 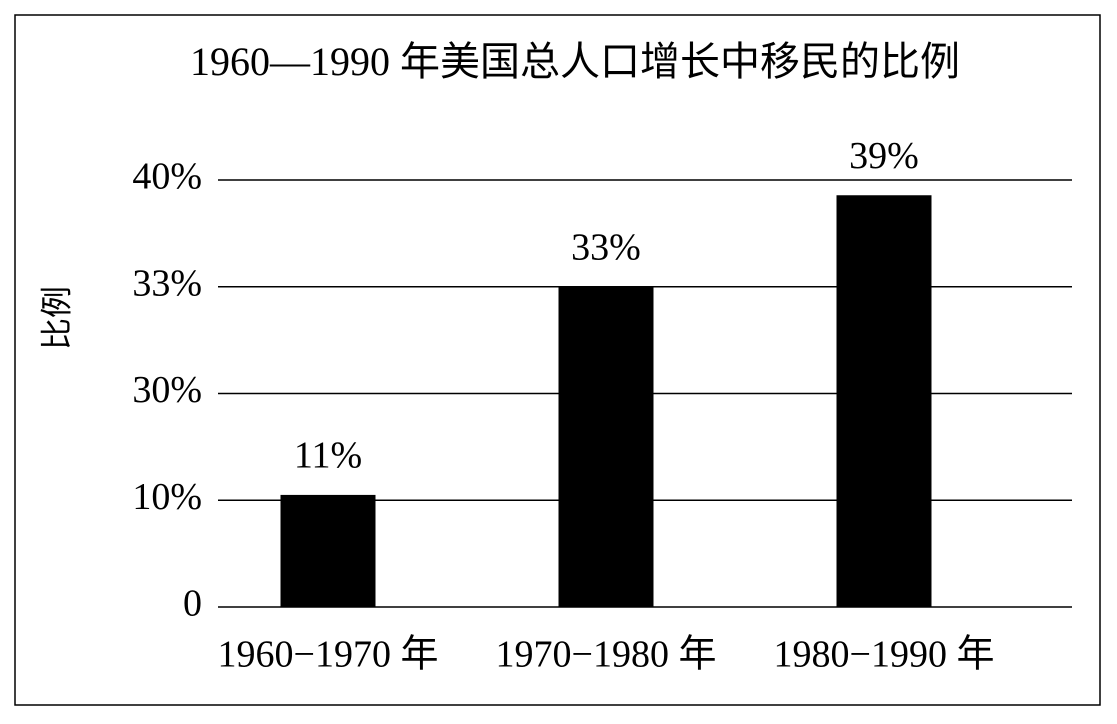 I want to click on y-tick-label: 33%, so click(x=167, y=283).